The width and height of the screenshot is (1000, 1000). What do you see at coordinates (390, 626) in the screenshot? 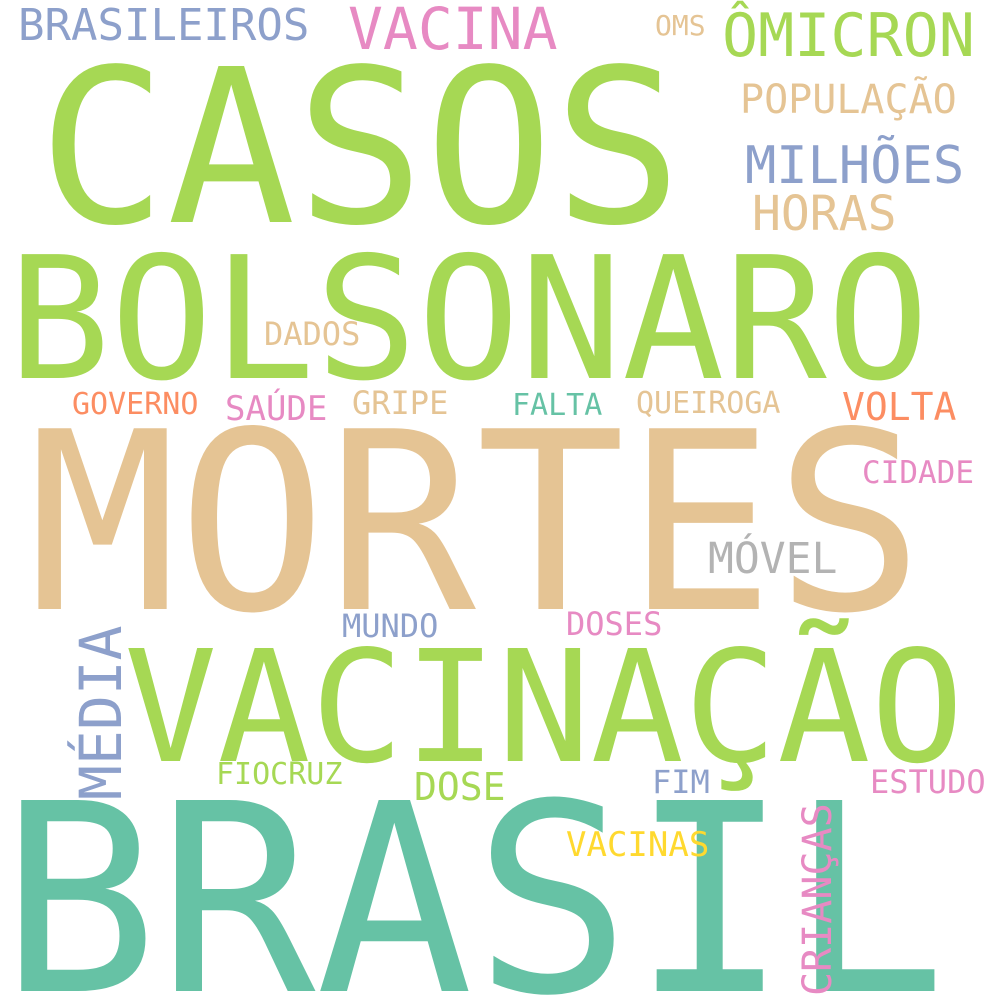
I see `word-mundo: MUNDO` at bounding box center [390, 626].